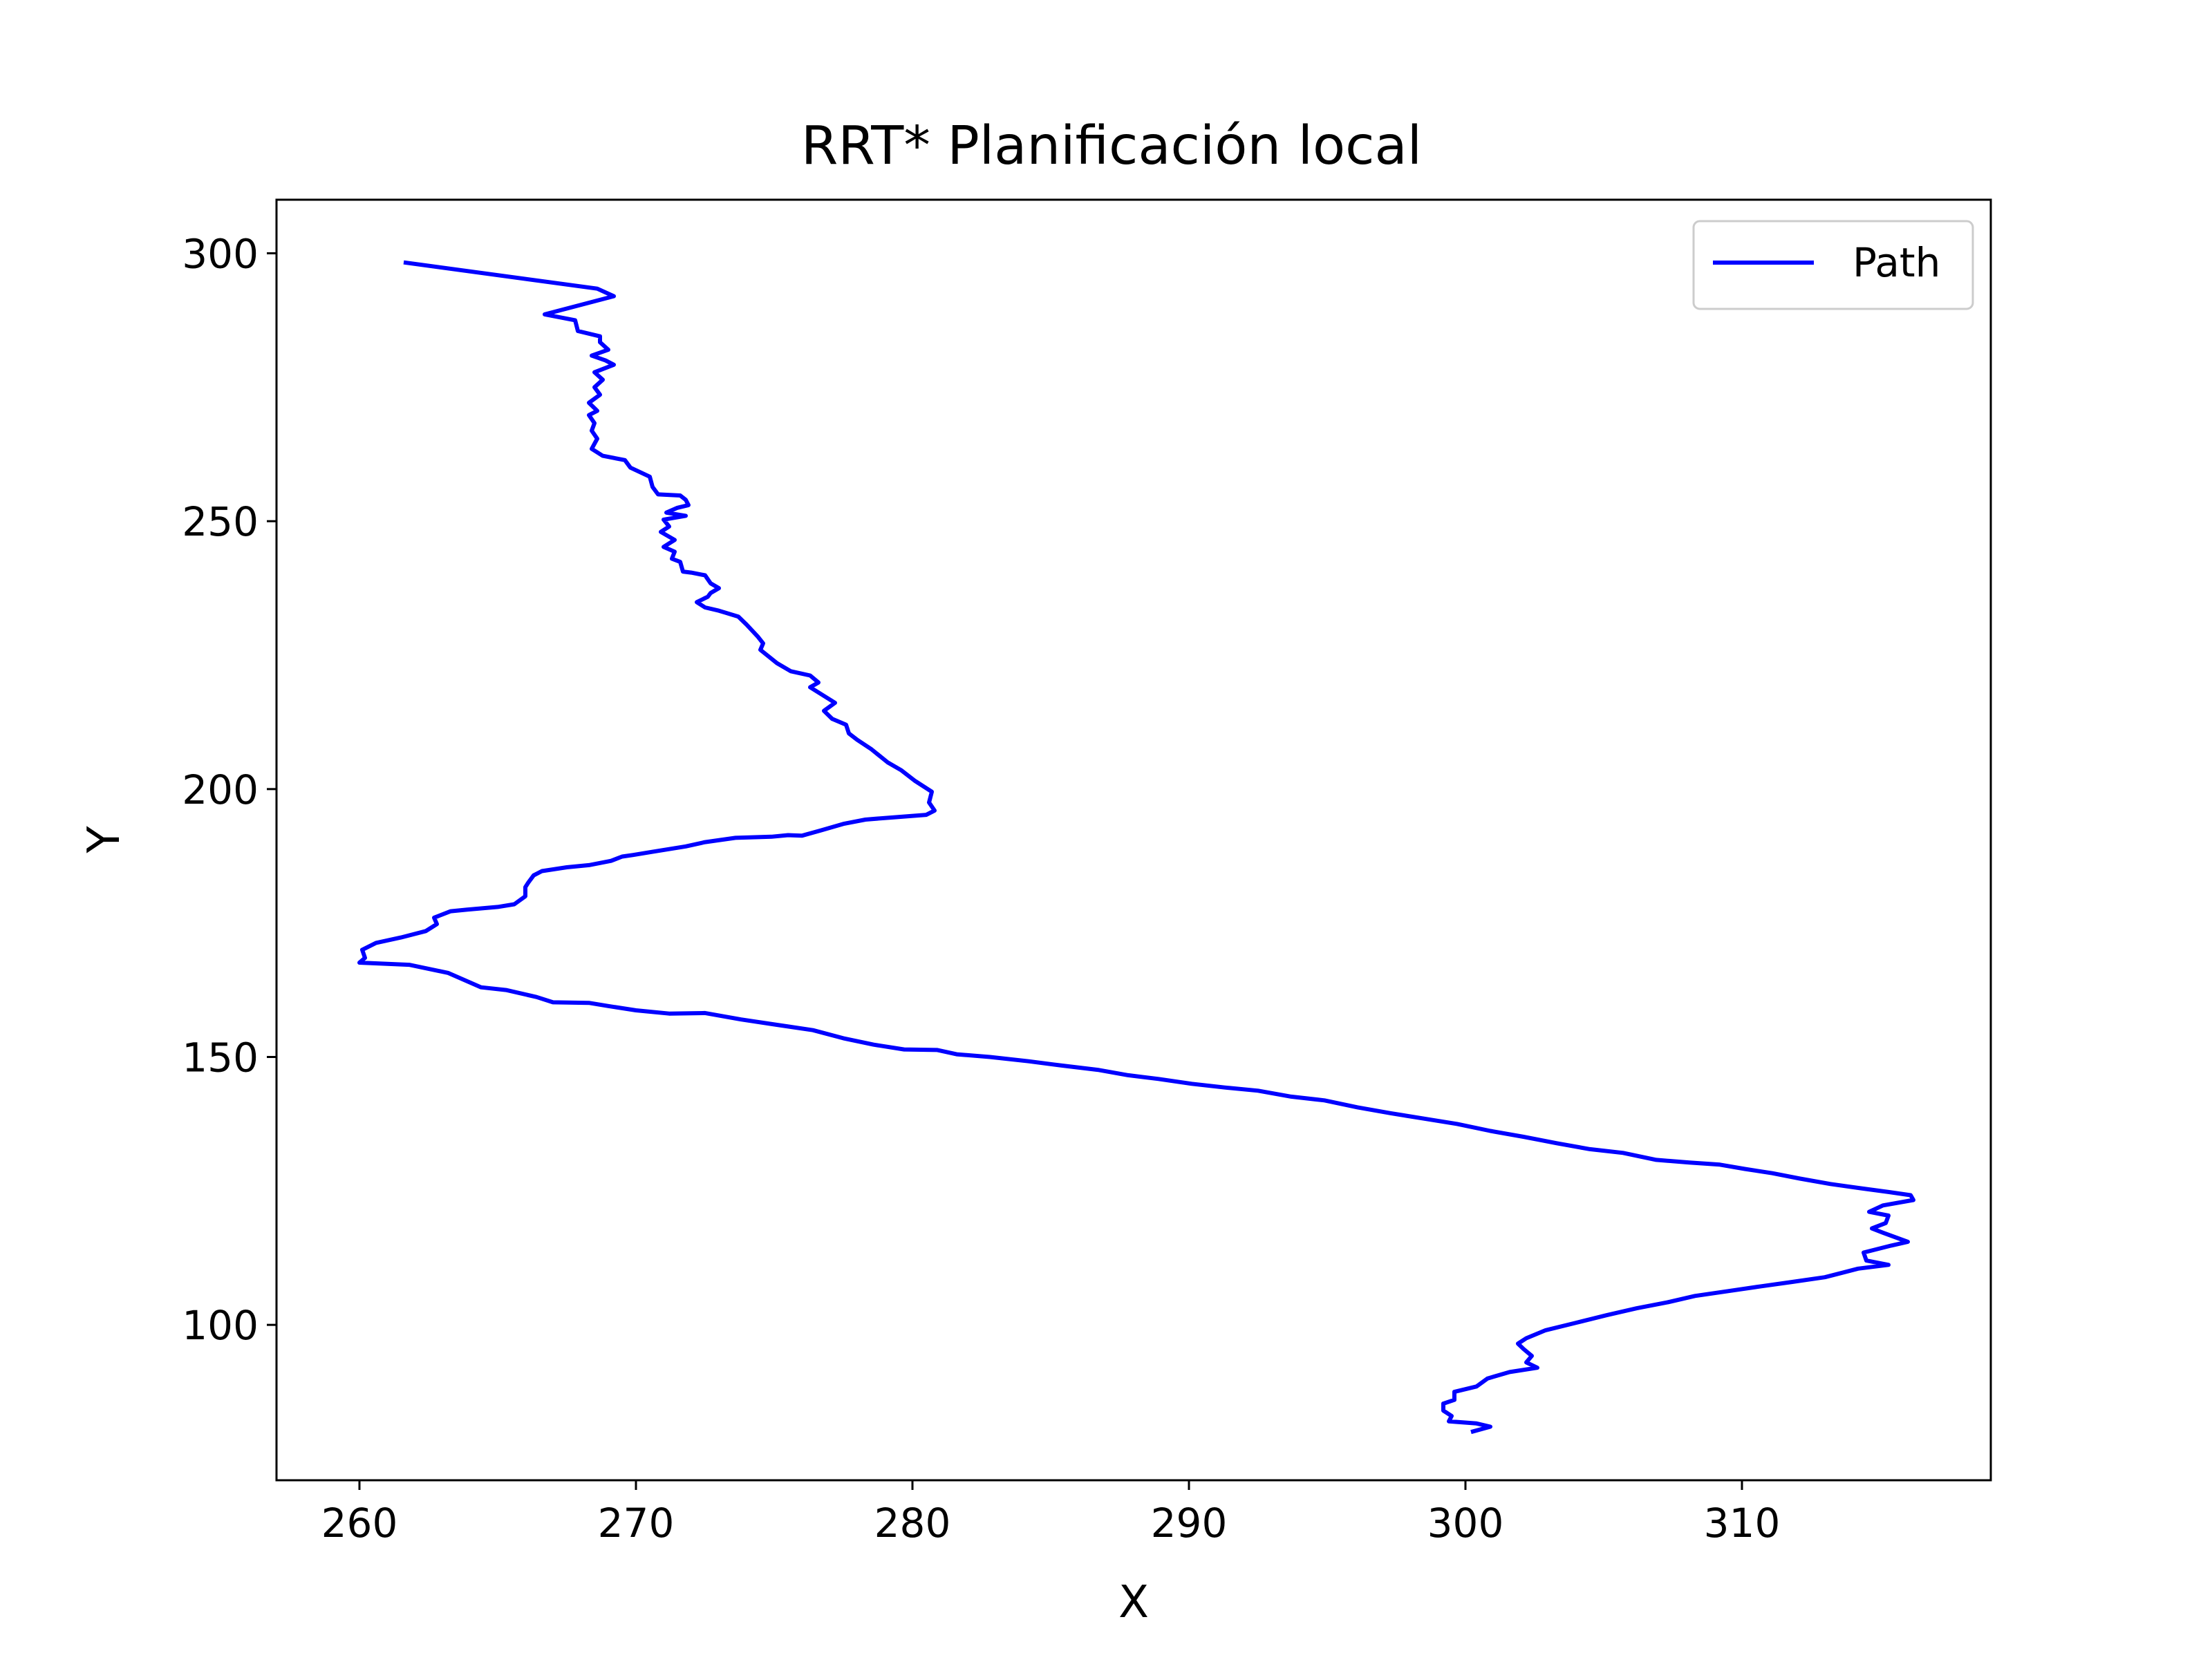 Image resolution: width=2212 pixels, height=1662 pixels. Describe the element at coordinates (104, 840) in the screenshot. I see `y-axis-label: Y` at that location.